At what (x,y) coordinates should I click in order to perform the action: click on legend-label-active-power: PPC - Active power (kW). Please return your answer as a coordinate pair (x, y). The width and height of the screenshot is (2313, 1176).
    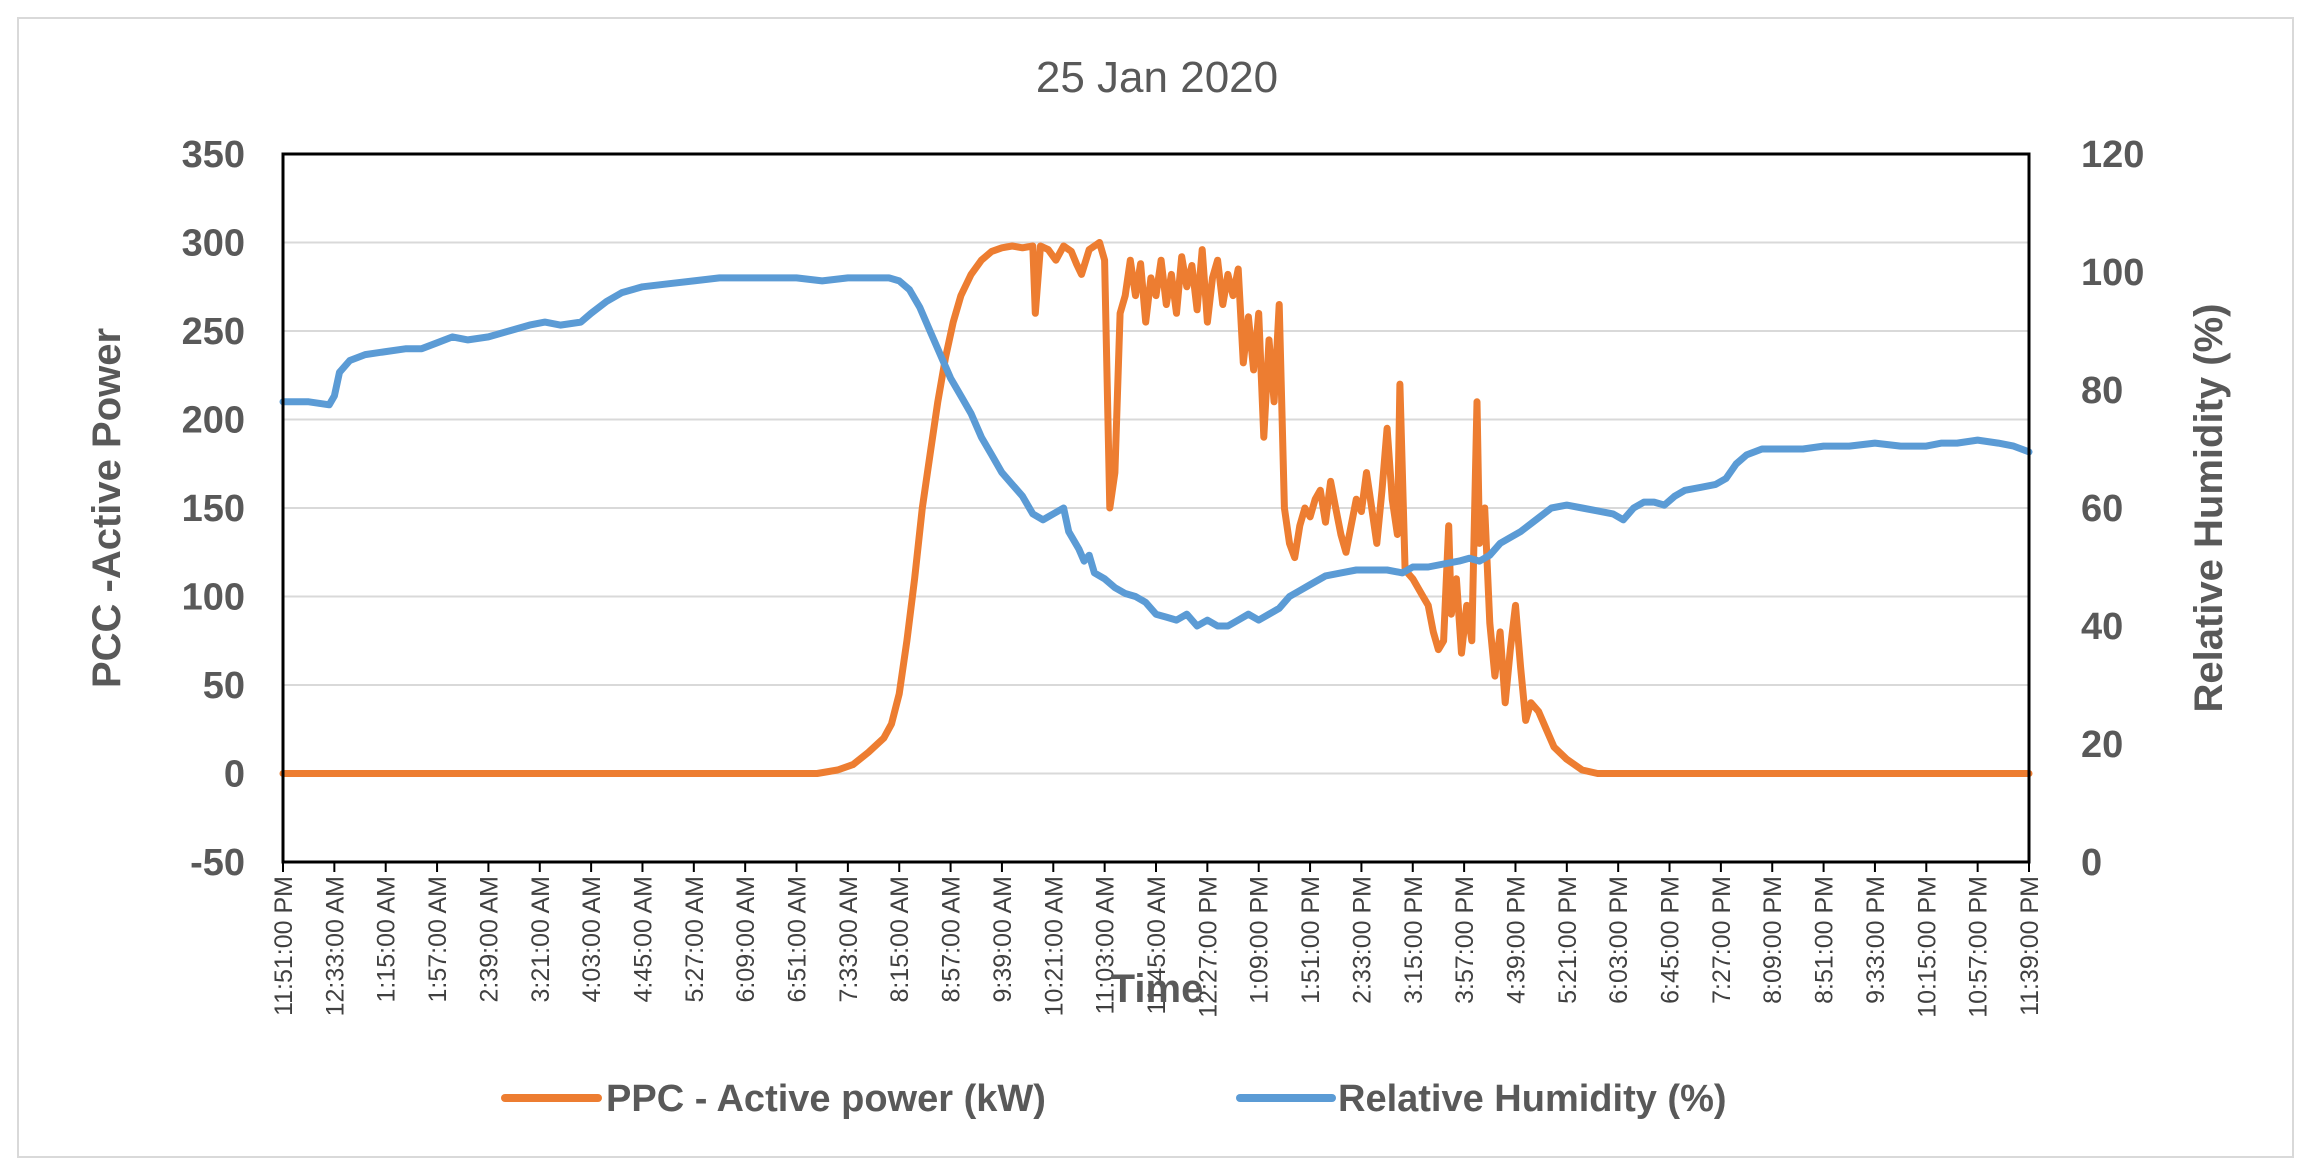
    Looking at the image, I should click on (826, 1099).